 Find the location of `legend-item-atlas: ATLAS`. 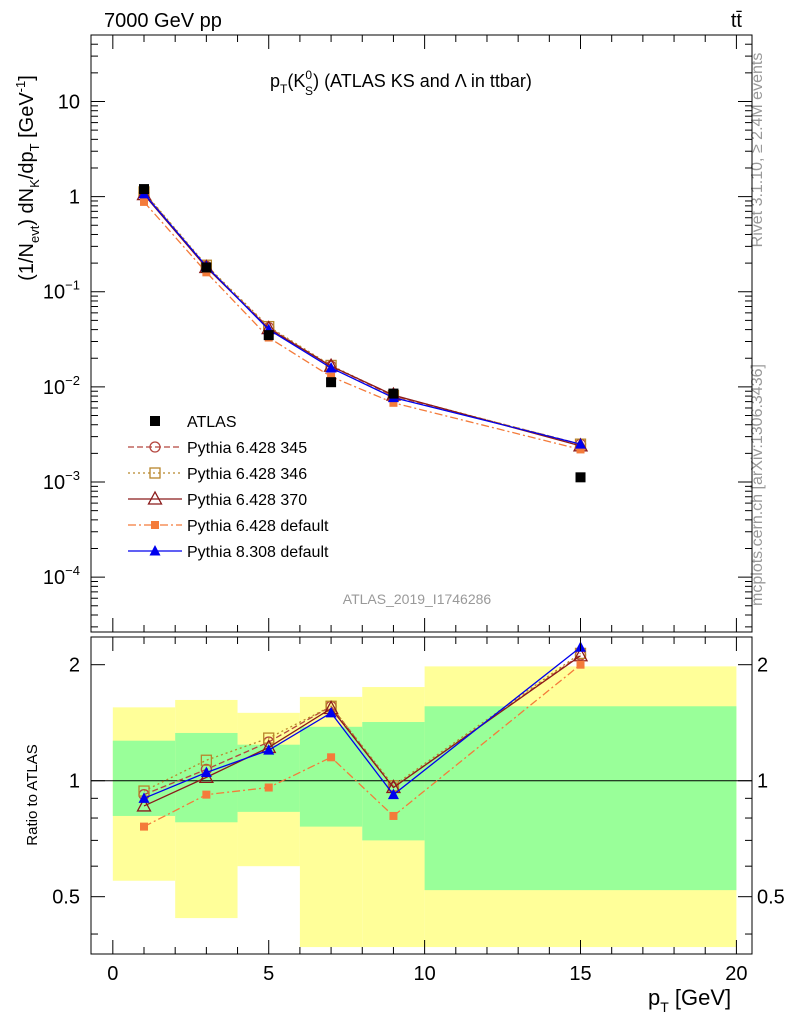

legend-item-atlas: ATLAS is located at coordinates (193, 422).